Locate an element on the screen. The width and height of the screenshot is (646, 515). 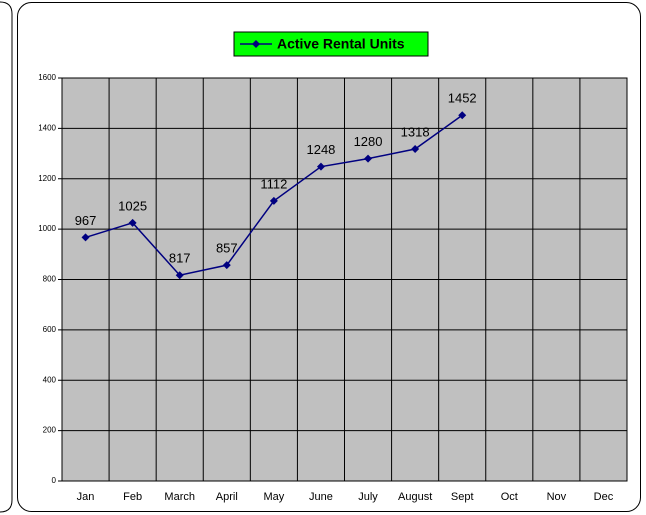
x-tick-label: August is located at coordinates (415, 497).